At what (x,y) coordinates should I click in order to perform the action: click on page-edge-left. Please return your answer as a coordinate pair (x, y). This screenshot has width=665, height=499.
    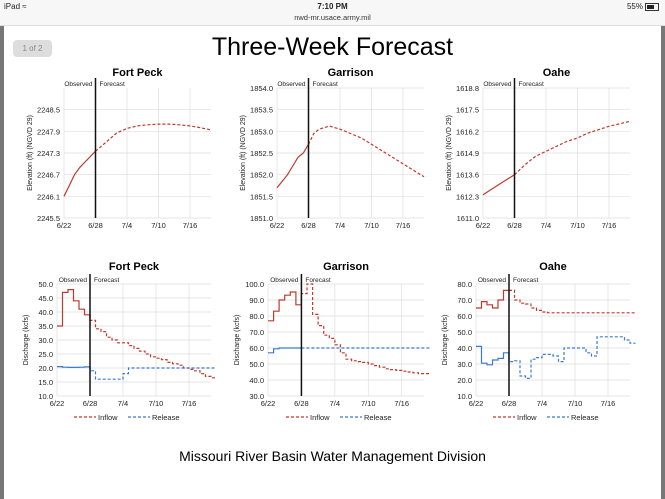
    Looking at the image, I should click on (2, 262).